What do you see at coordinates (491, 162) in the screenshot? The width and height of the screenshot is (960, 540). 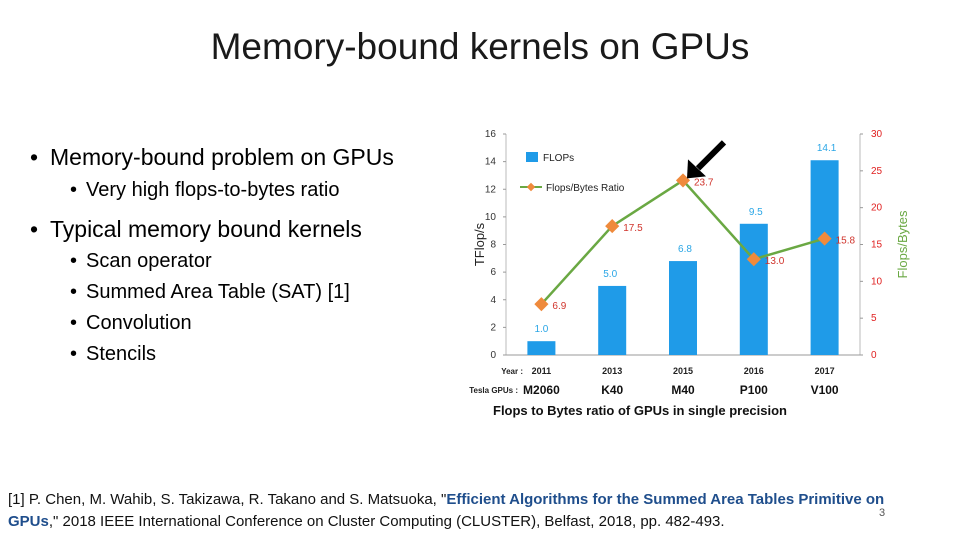 I see `y-tick-label: 14` at bounding box center [491, 162].